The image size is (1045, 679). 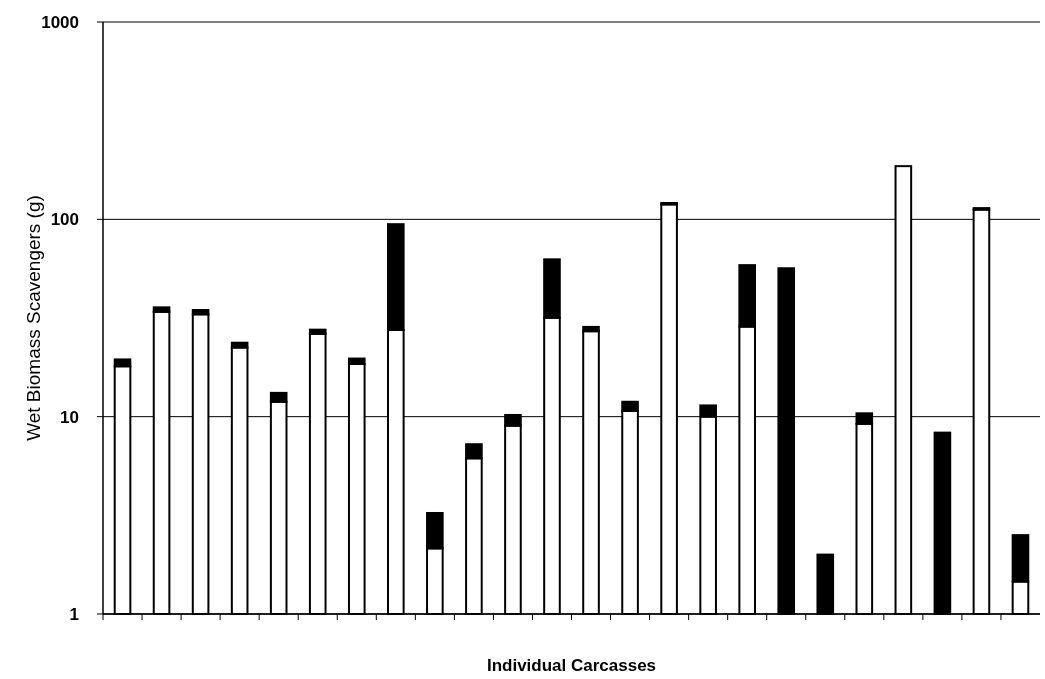 What do you see at coordinates (60, 22) in the screenshot?
I see `y-tick-label: 1000` at bounding box center [60, 22].